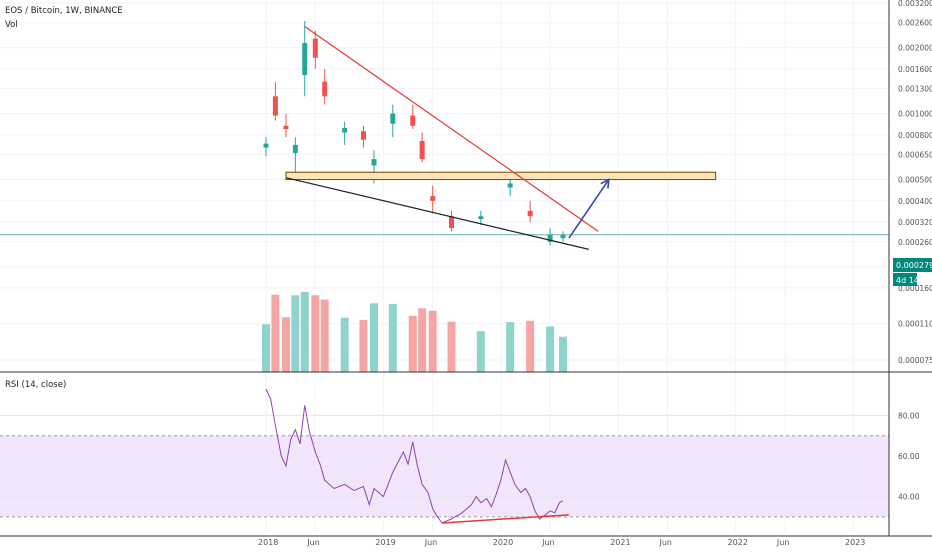  What do you see at coordinates (605, 183) in the screenshot?
I see `projection-arrow-head` at bounding box center [605, 183].